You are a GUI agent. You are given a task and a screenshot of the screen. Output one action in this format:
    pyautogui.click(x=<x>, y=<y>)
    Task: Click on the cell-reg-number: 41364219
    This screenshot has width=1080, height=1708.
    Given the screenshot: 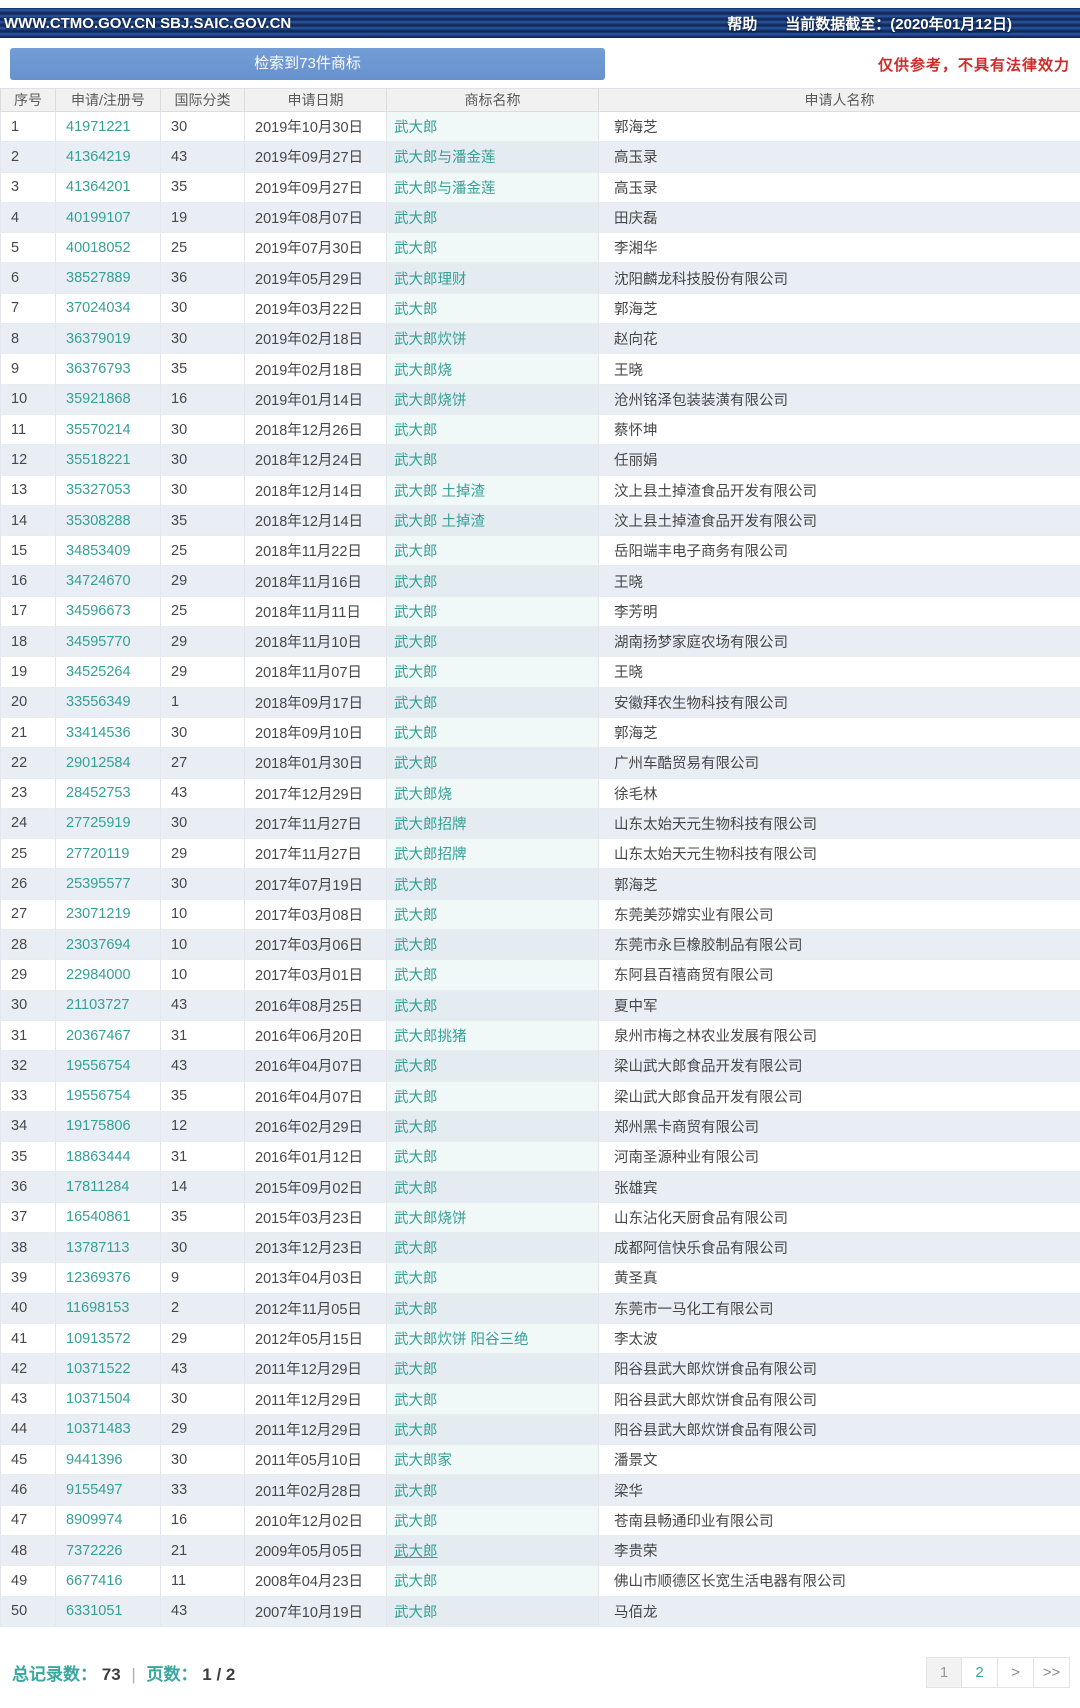 What is the action you would take?
    pyautogui.click(x=108, y=157)
    